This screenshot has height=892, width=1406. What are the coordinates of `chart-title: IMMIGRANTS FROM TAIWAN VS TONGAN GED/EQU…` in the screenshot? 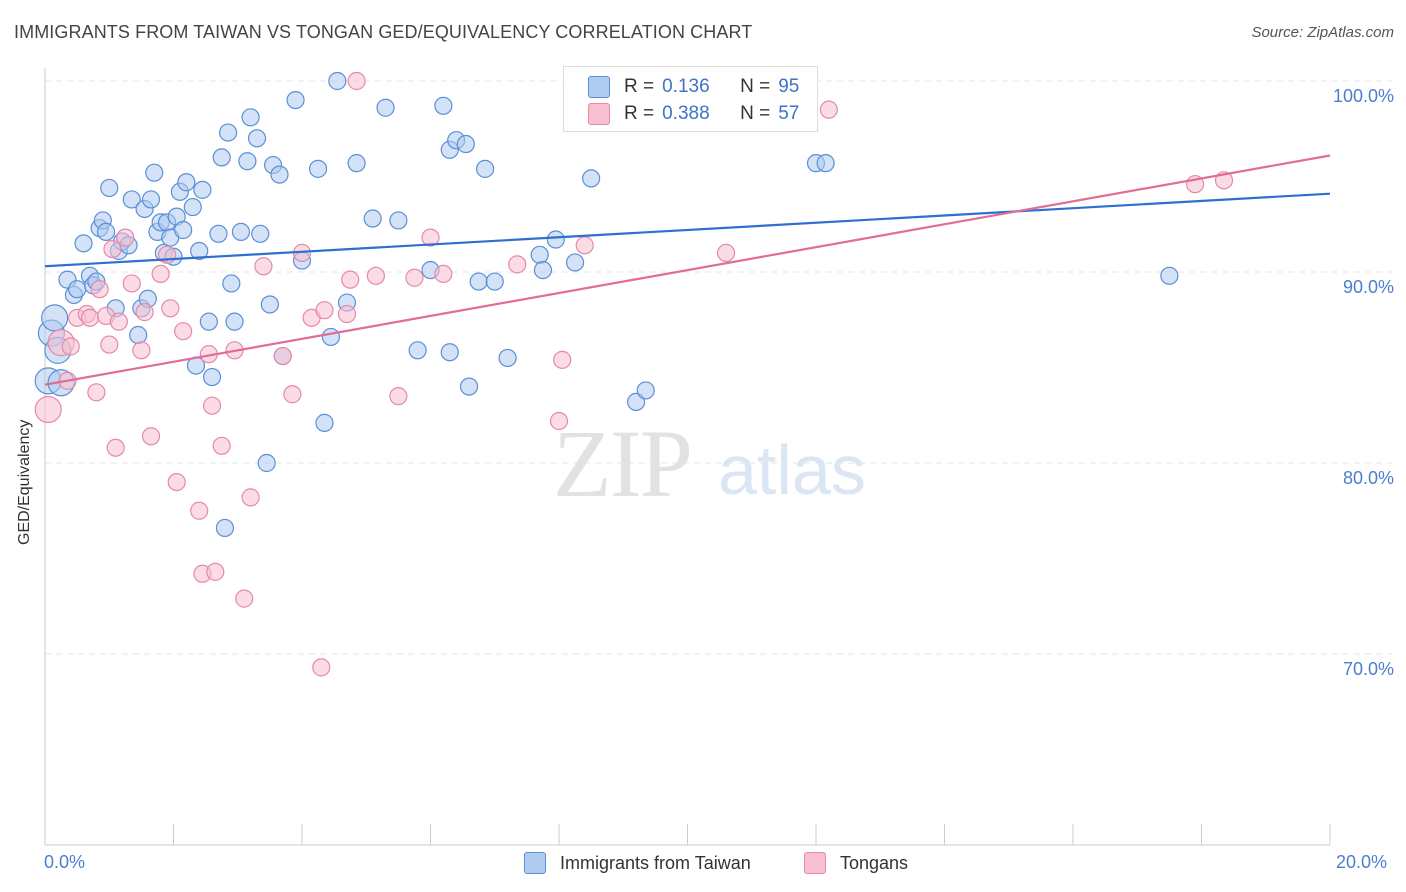 It's located at (383, 32).